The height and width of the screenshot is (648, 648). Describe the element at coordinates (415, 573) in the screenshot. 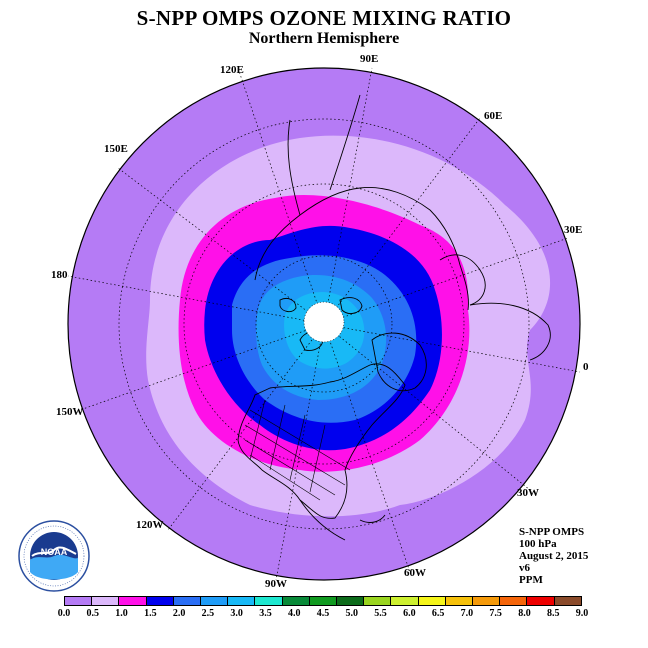

I see `lon-label-60w: 60W` at that location.